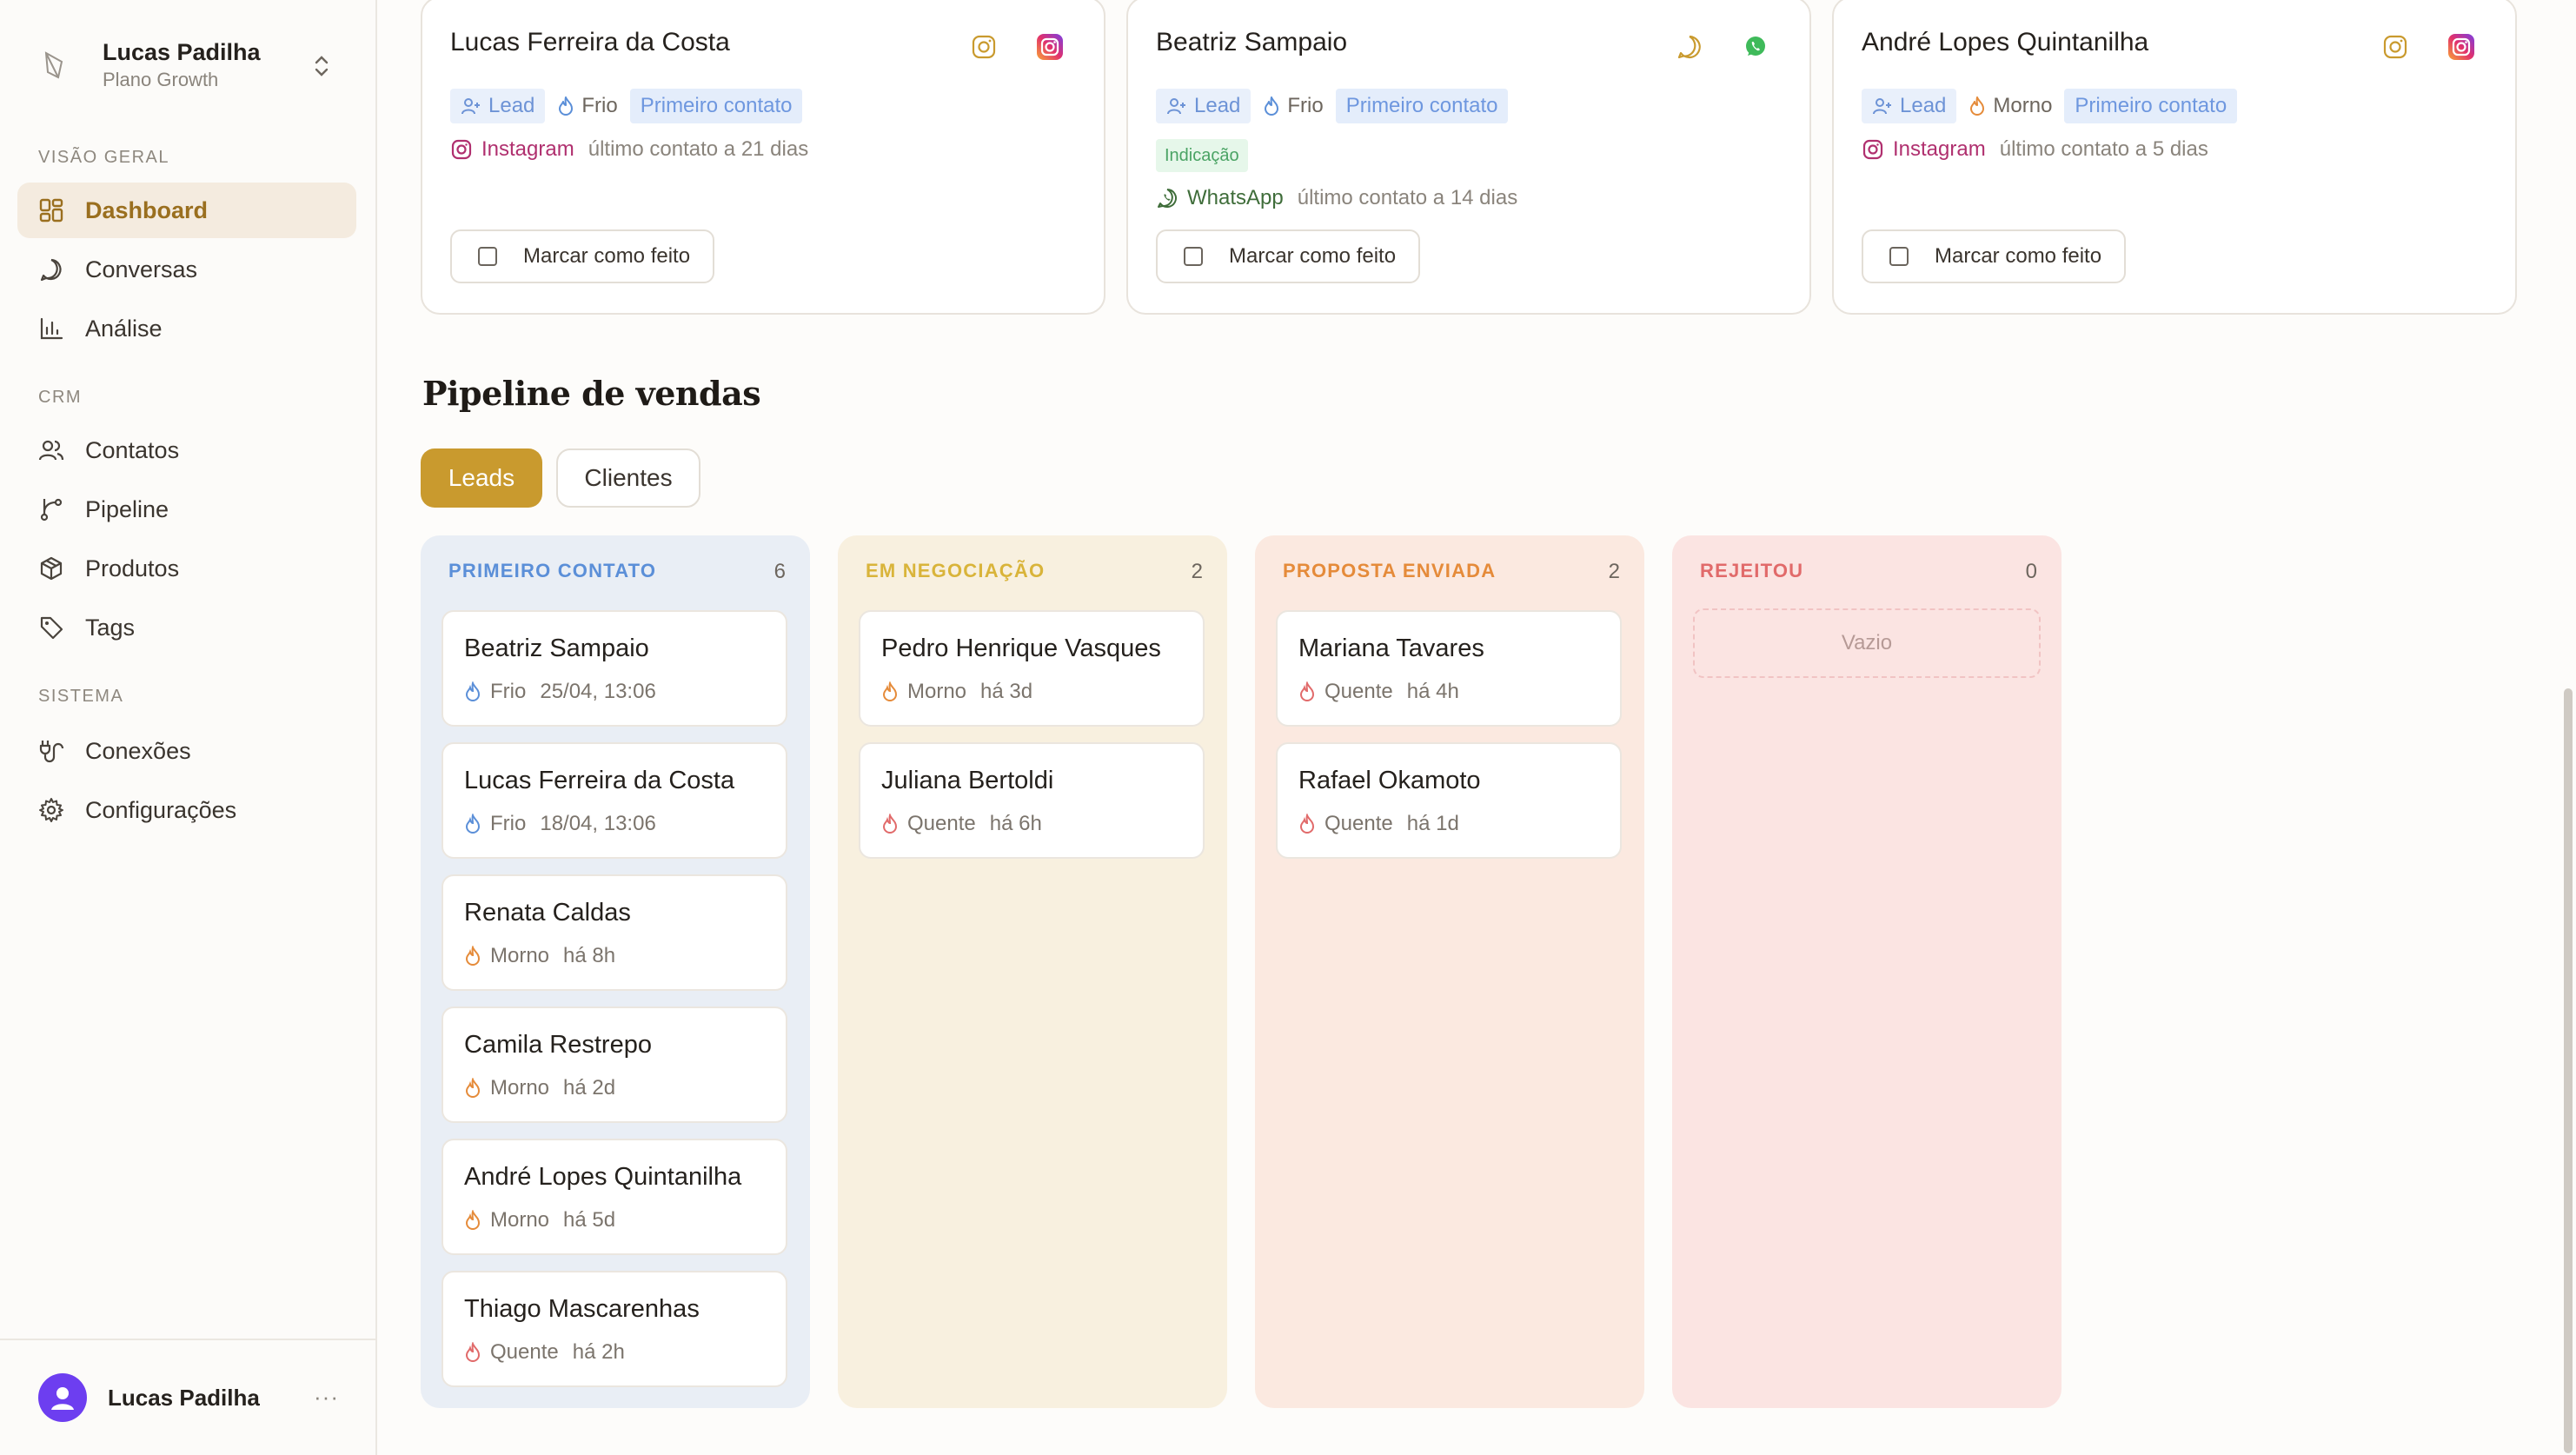 The width and height of the screenshot is (2576, 1455). Describe the element at coordinates (1422, 106) in the screenshot. I see `stage-badge: Primeiro contato` at that location.